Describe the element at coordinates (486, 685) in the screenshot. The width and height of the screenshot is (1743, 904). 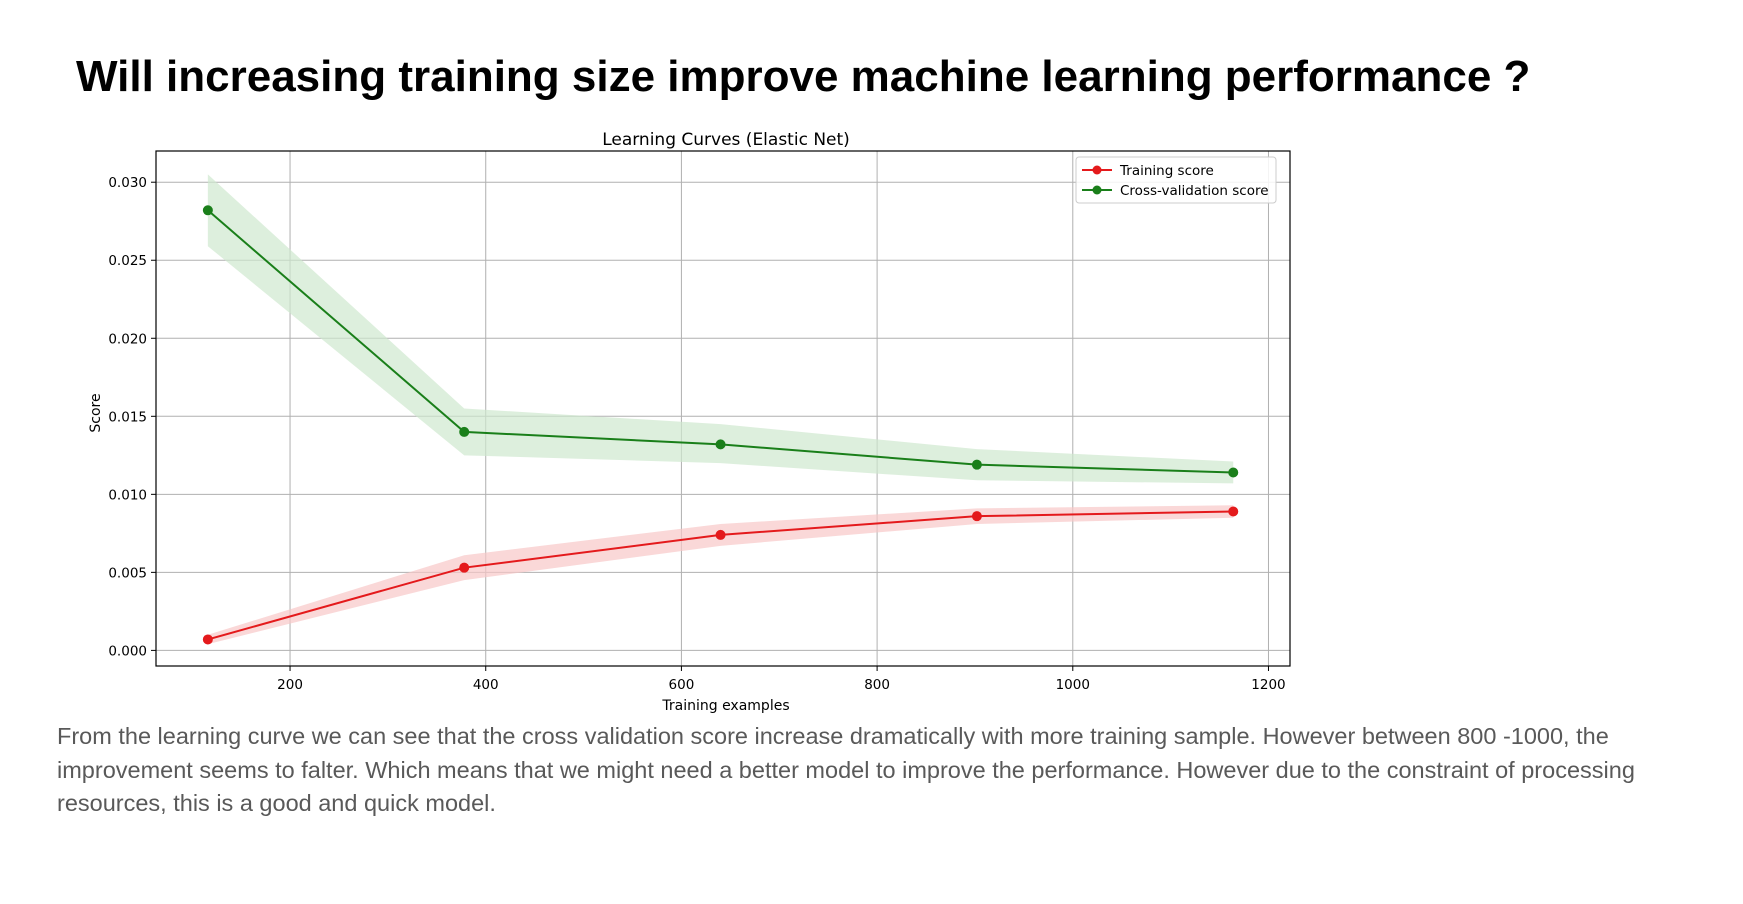
I see `x-tick-label: 400` at that location.